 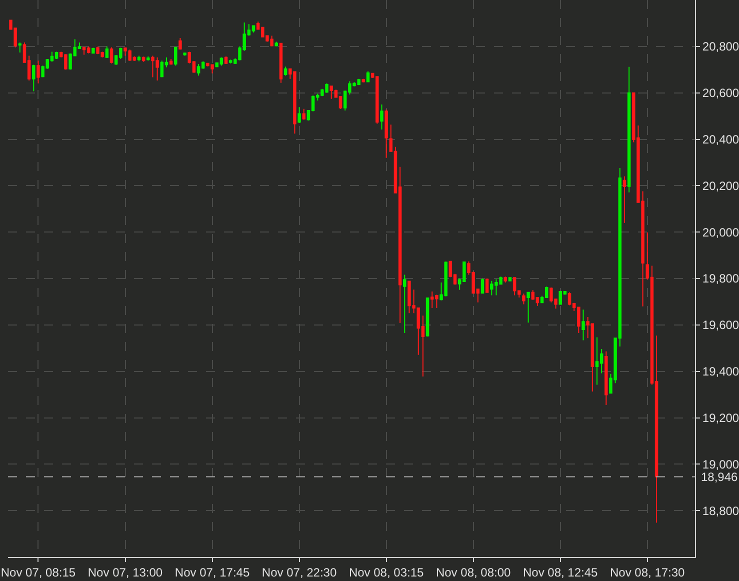 What do you see at coordinates (720, 185) in the screenshot?
I see `y-tick-label: 20,200` at bounding box center [720, 185].